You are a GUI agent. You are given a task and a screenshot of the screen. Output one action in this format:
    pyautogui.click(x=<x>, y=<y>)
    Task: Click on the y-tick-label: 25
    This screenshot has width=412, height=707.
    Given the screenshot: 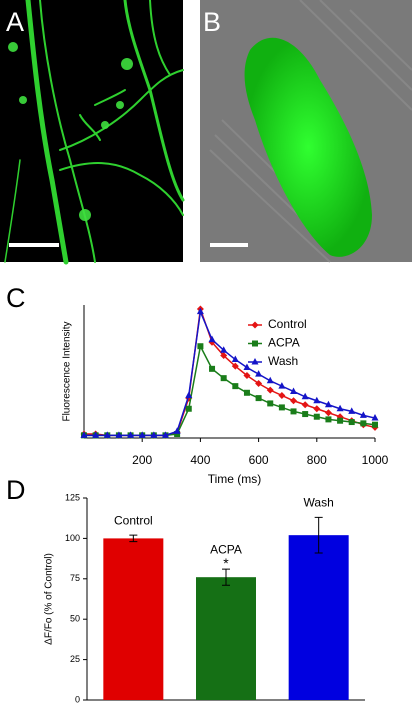 What is the action you would take?
    pyautogui.click(x=75, y=659)
    